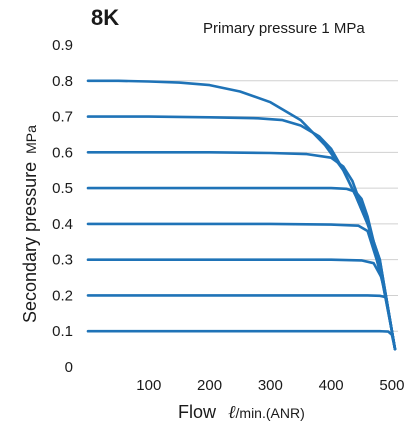  I want to click on x-axis-label: Flow, so click(197, 412).